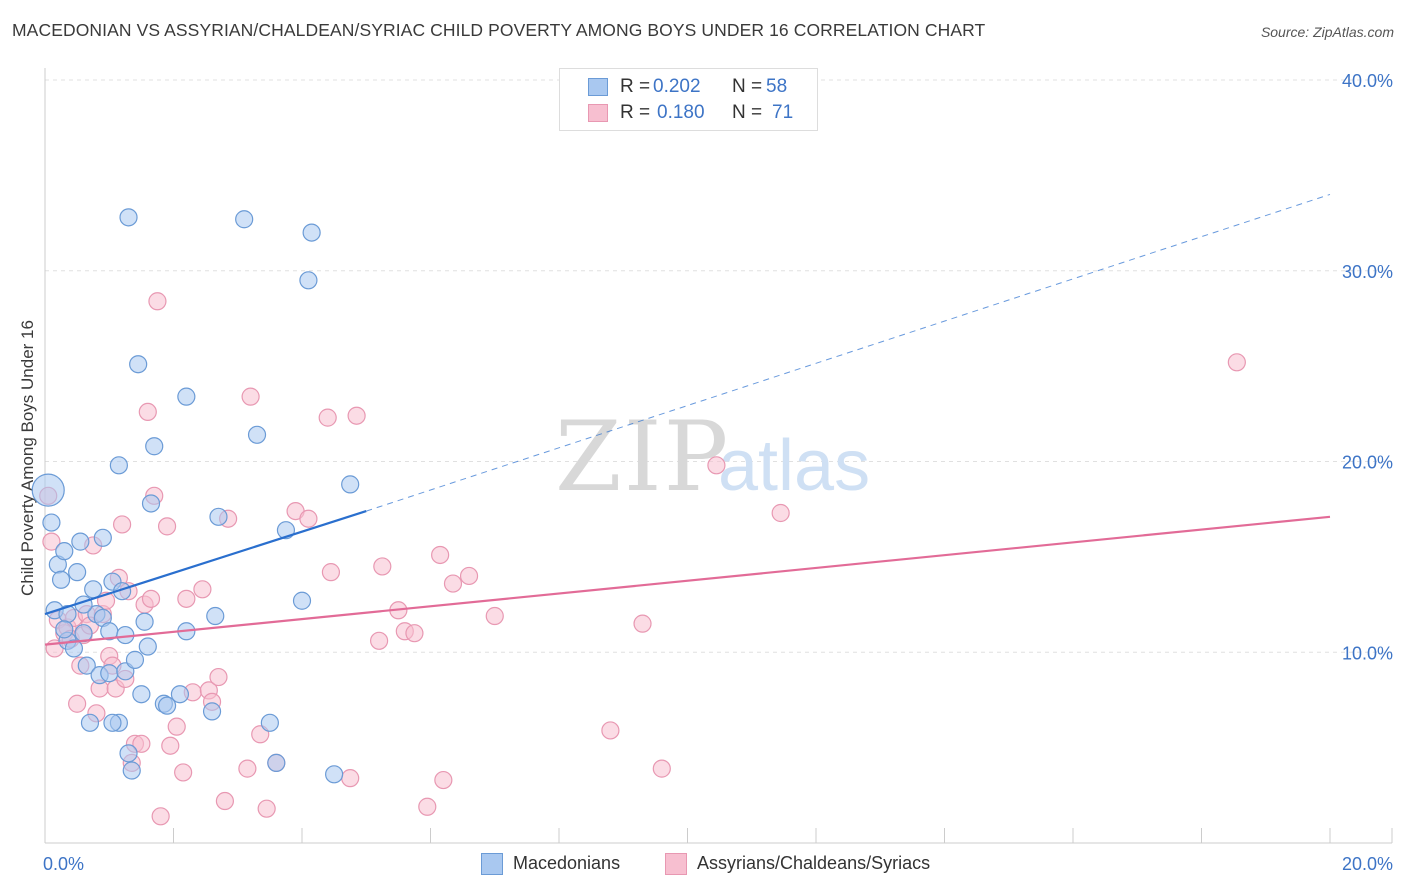  I want to click on y-tick-label: 10.0%, so click(1367, 653).